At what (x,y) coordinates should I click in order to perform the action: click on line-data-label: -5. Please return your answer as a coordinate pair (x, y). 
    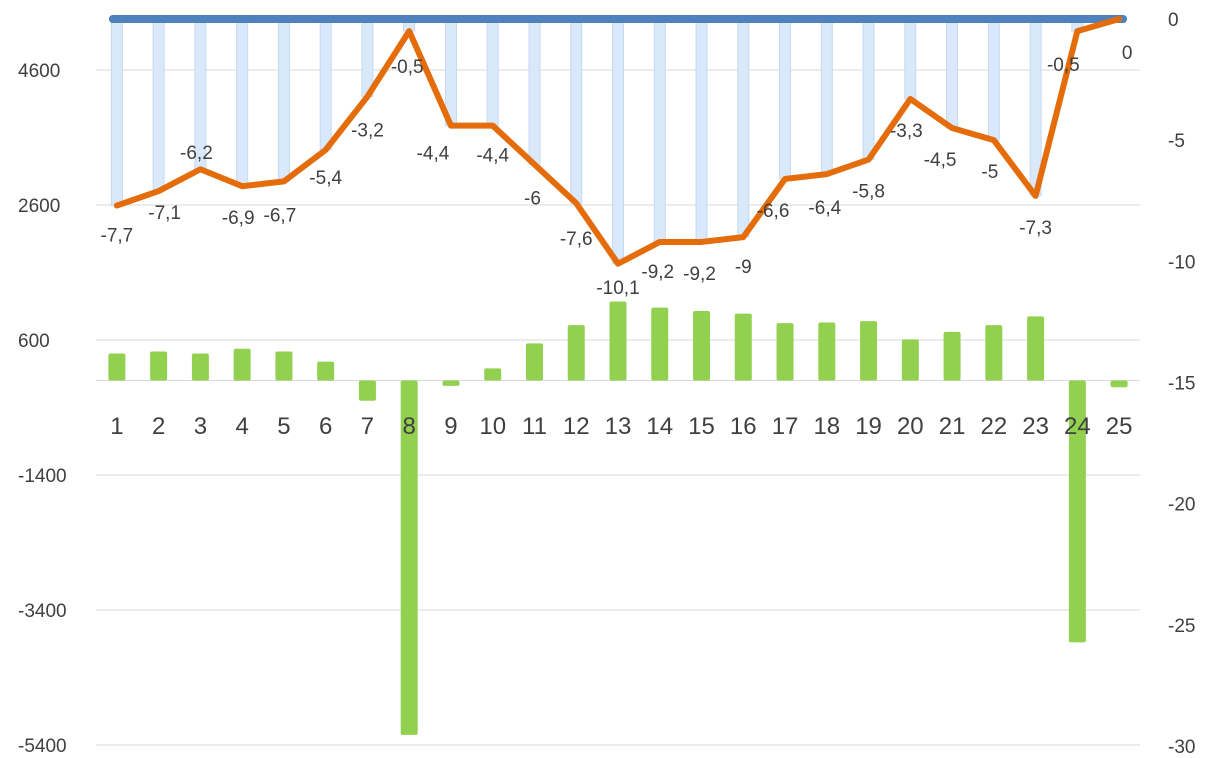
    Looking at the image, I should click on (989, 172).